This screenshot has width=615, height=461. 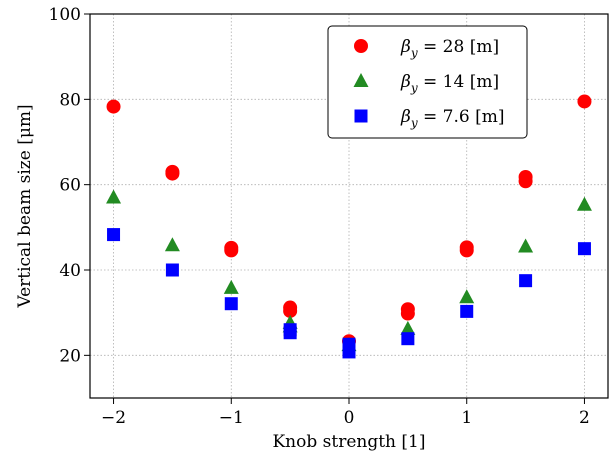 I want to click on x-tick-label: −1, so click(x=231, y=418).